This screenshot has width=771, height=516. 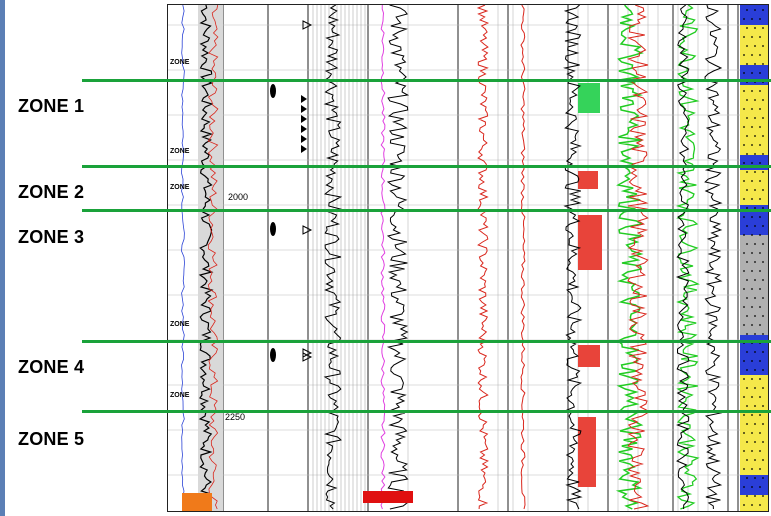 What do you see at coordinates (638, 257) in the screenshot?
I see `bulk-volume-curve` at bounding box center [638, 257].